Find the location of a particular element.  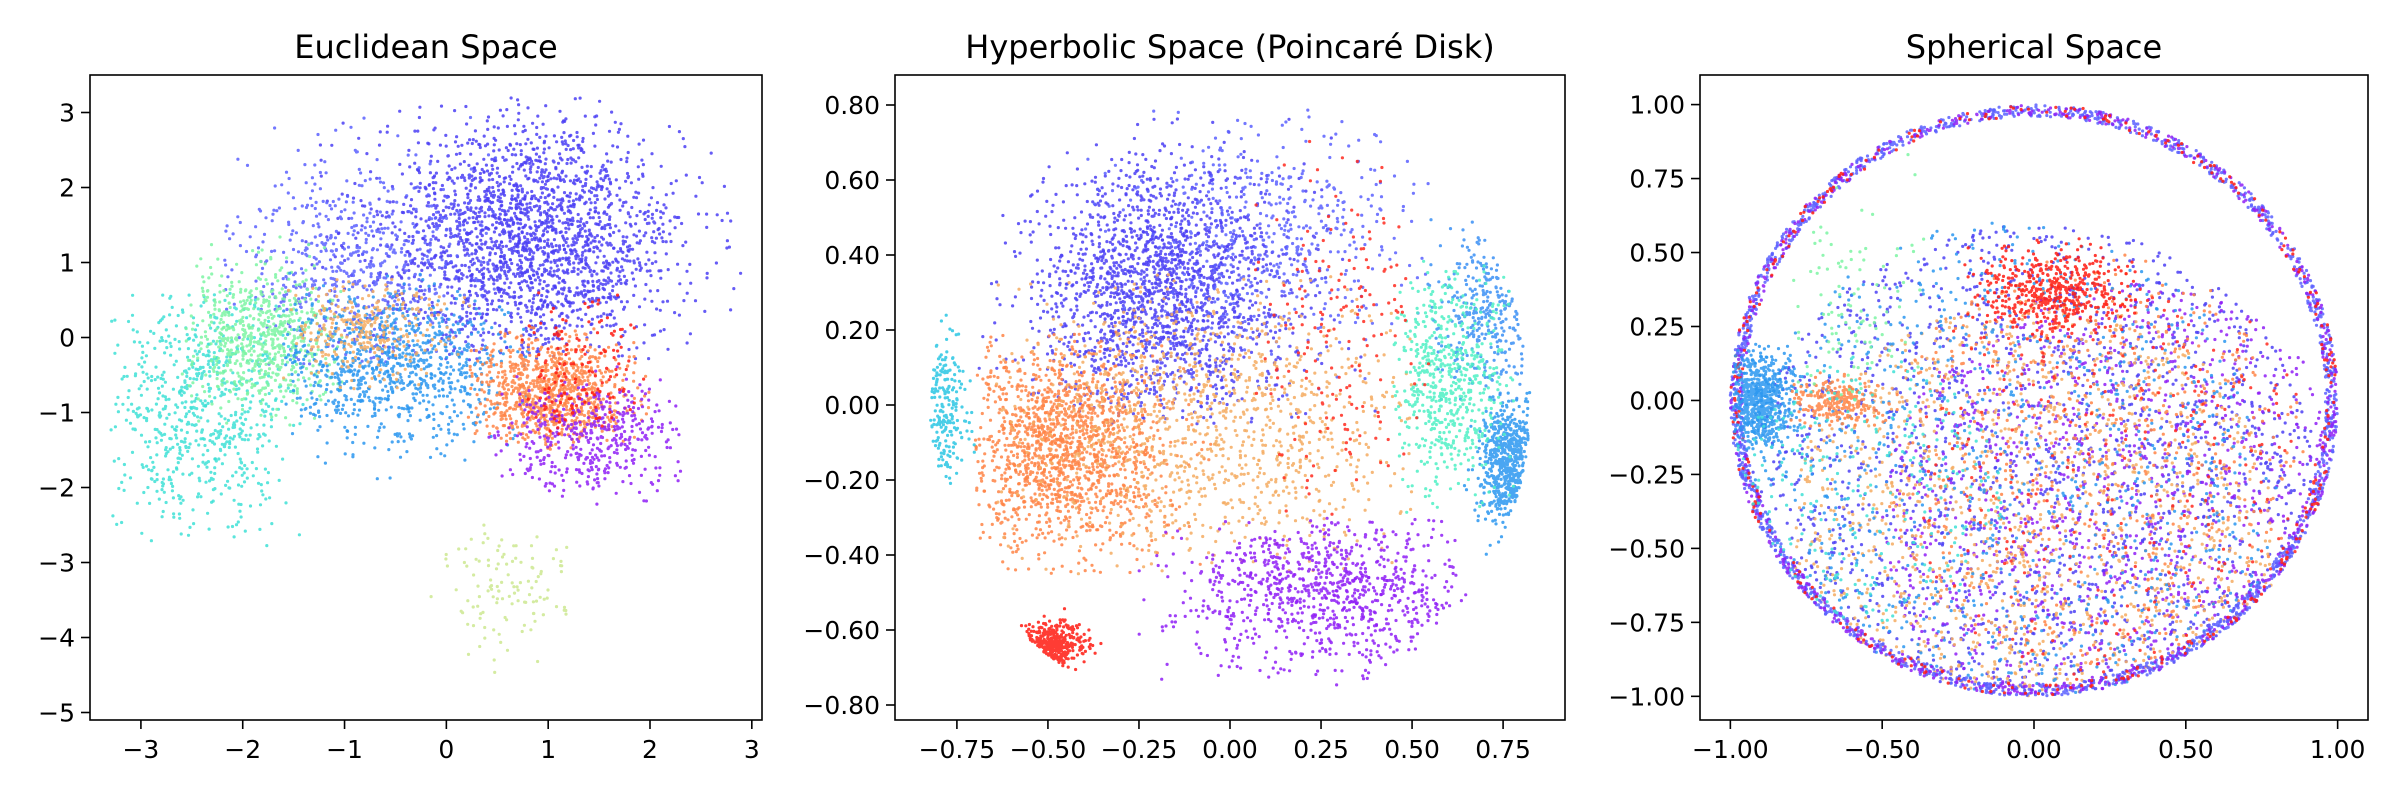

y-tick-label: −3 is located at coordinates (56, 563).